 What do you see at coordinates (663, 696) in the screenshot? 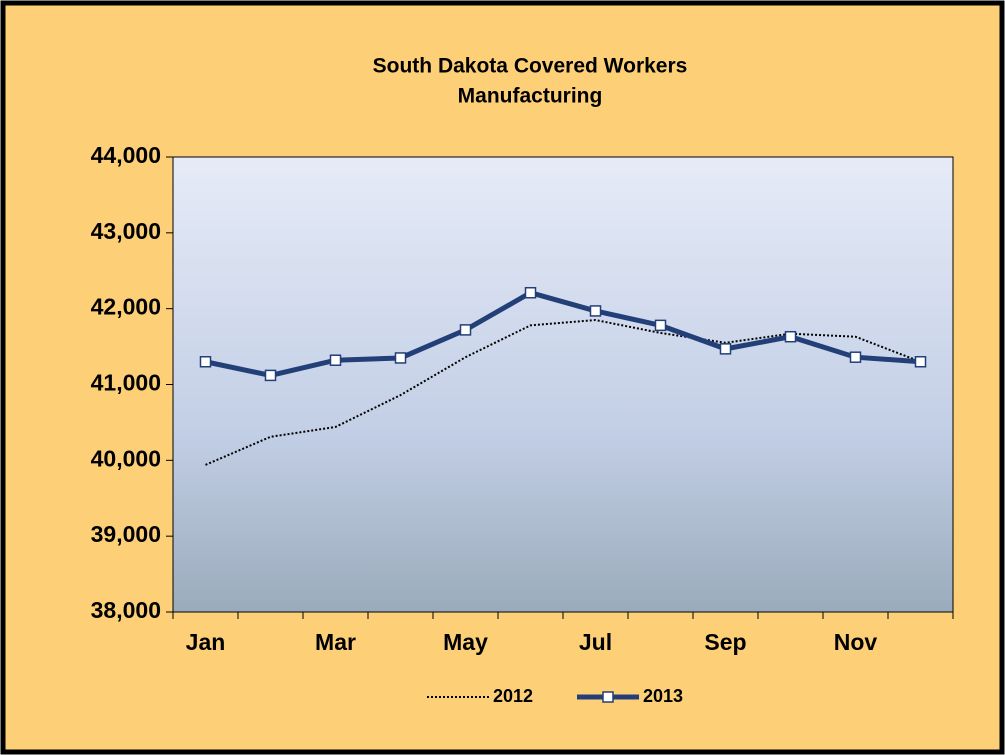
I see `legend-label: 2013` at bounding box center [663, 696].